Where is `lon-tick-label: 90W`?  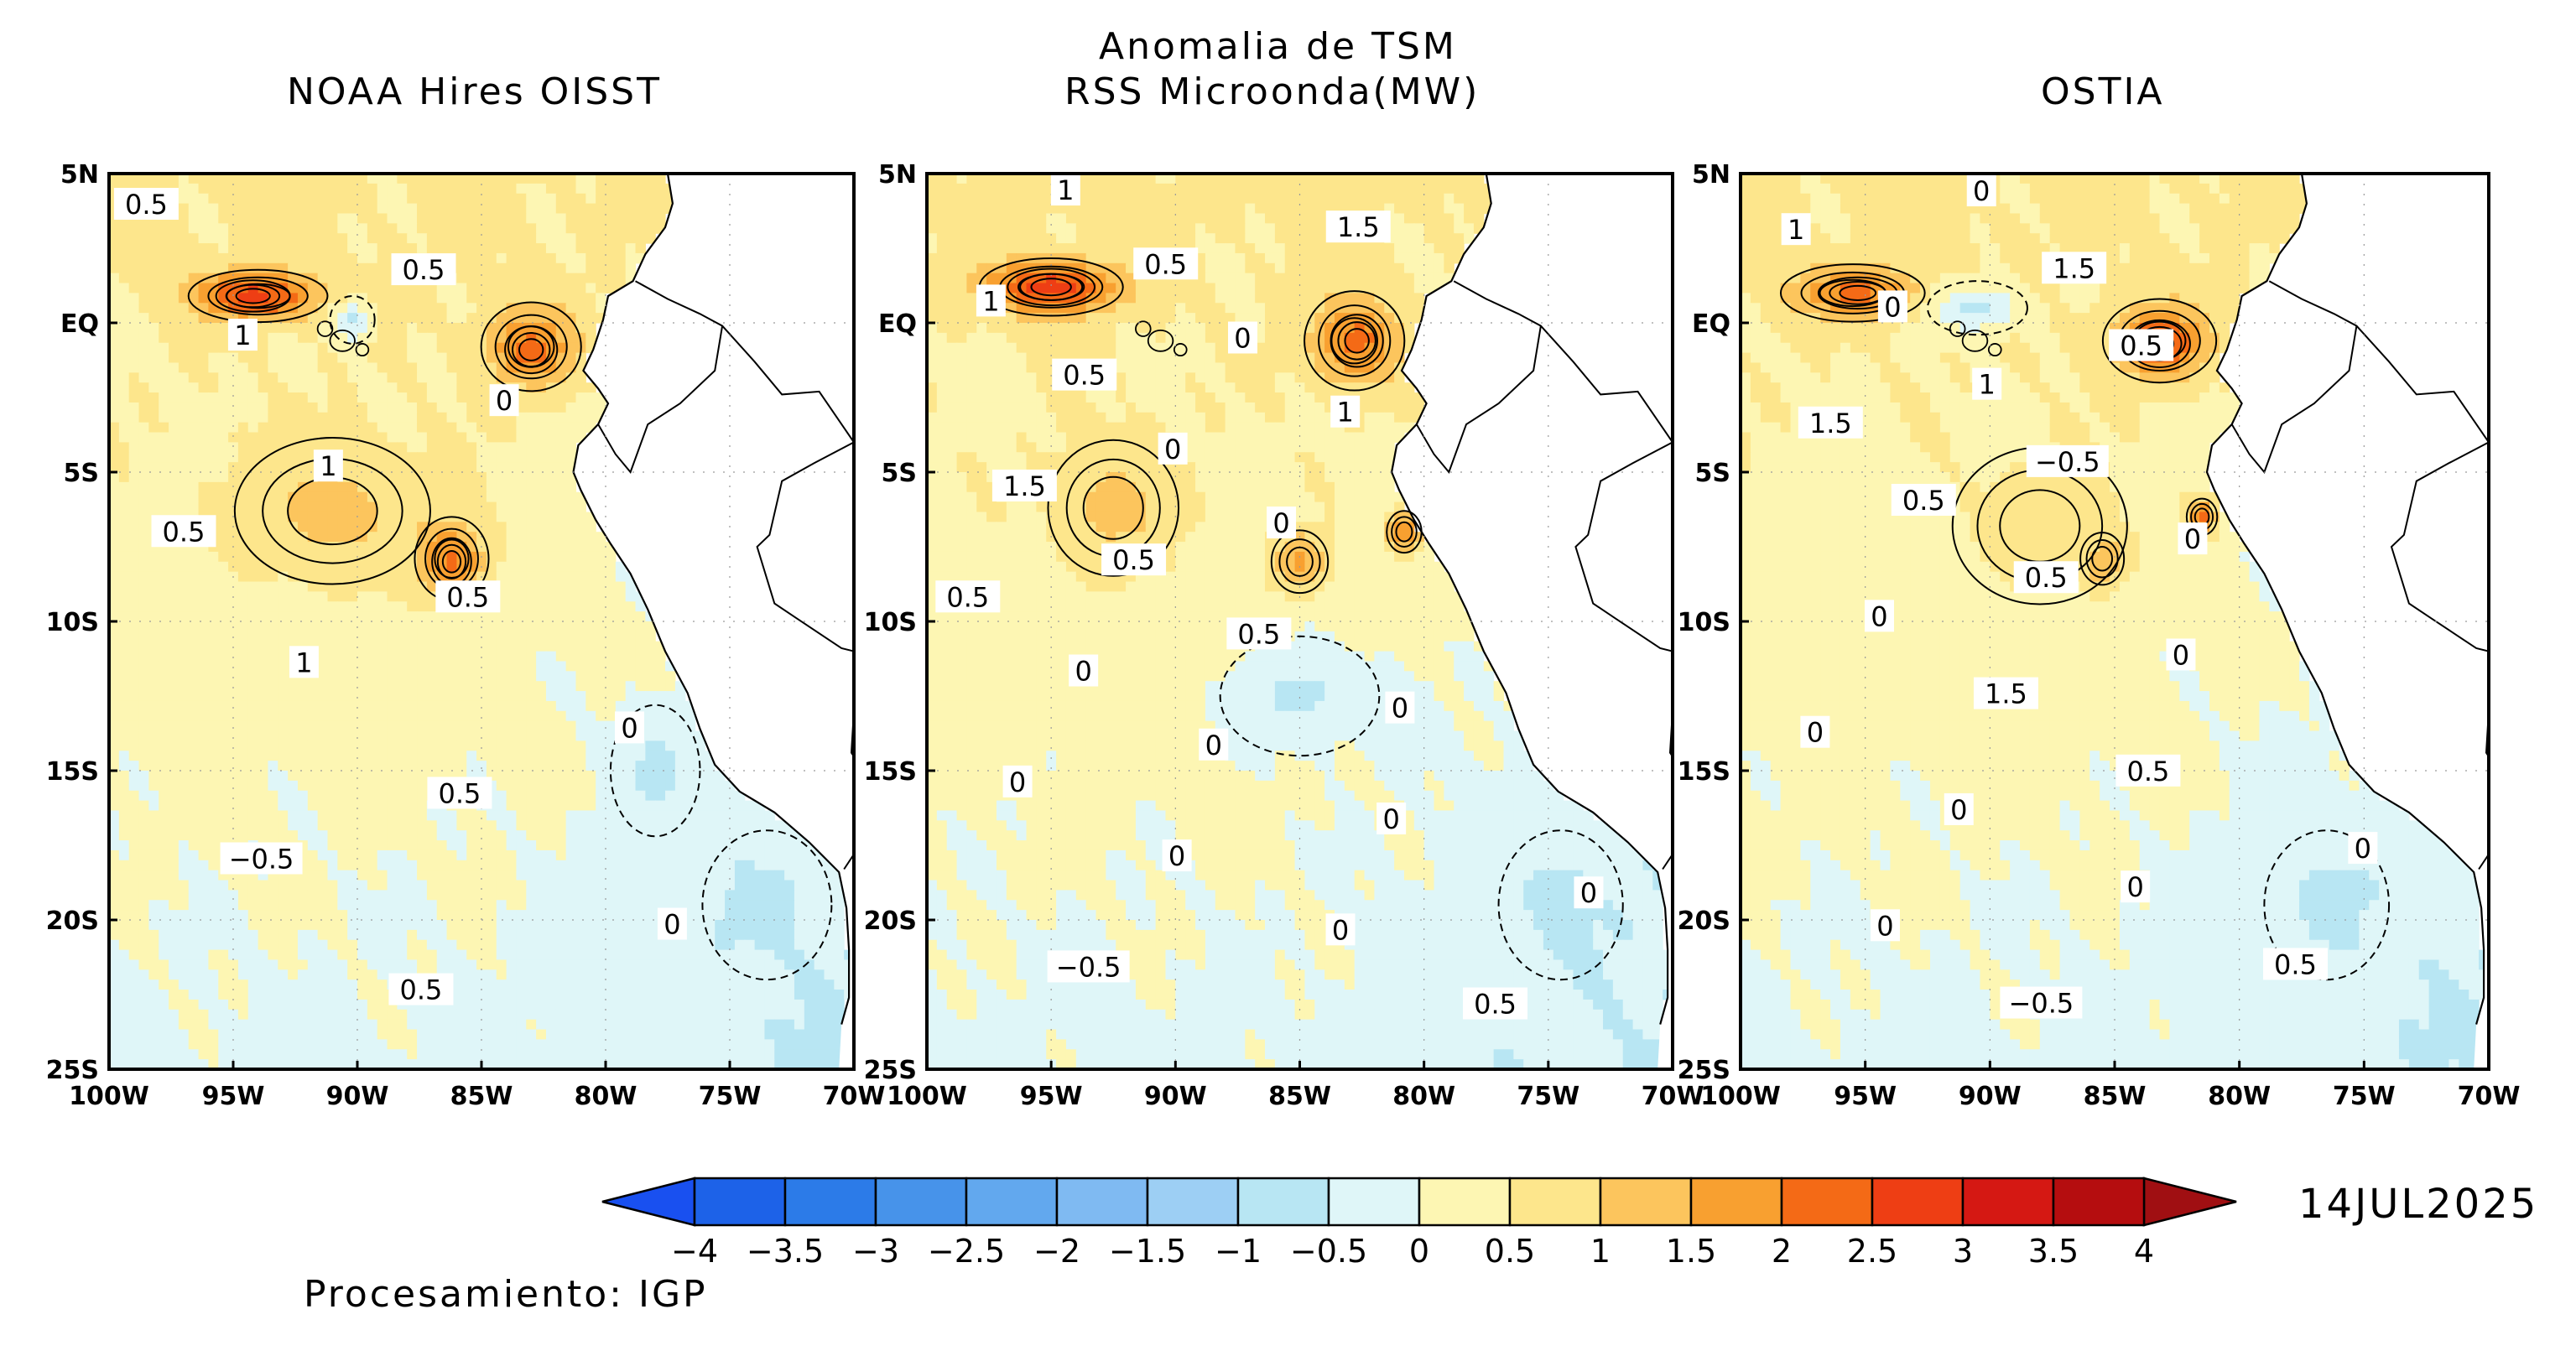 lon-tick-label: 90W is located at coordinates (1990, 1096).